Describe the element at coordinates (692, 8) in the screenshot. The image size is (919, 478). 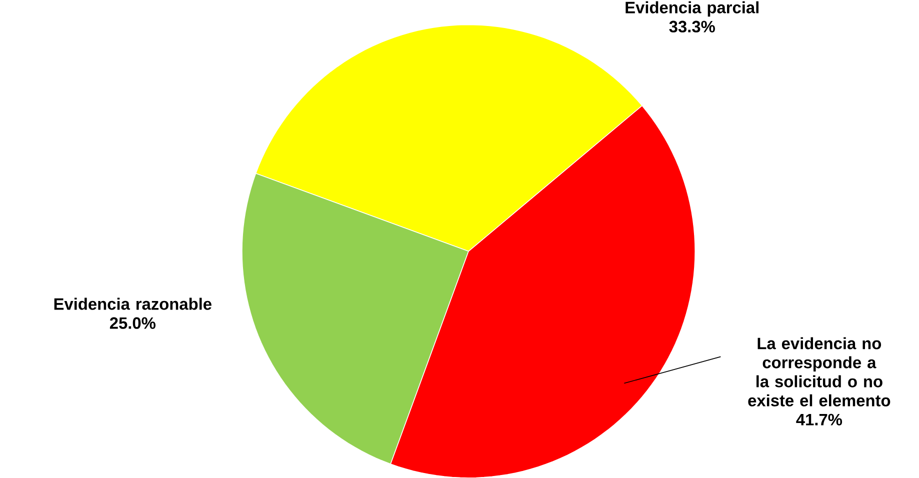
I see `slice-label: Evidencia parcial` at that location.